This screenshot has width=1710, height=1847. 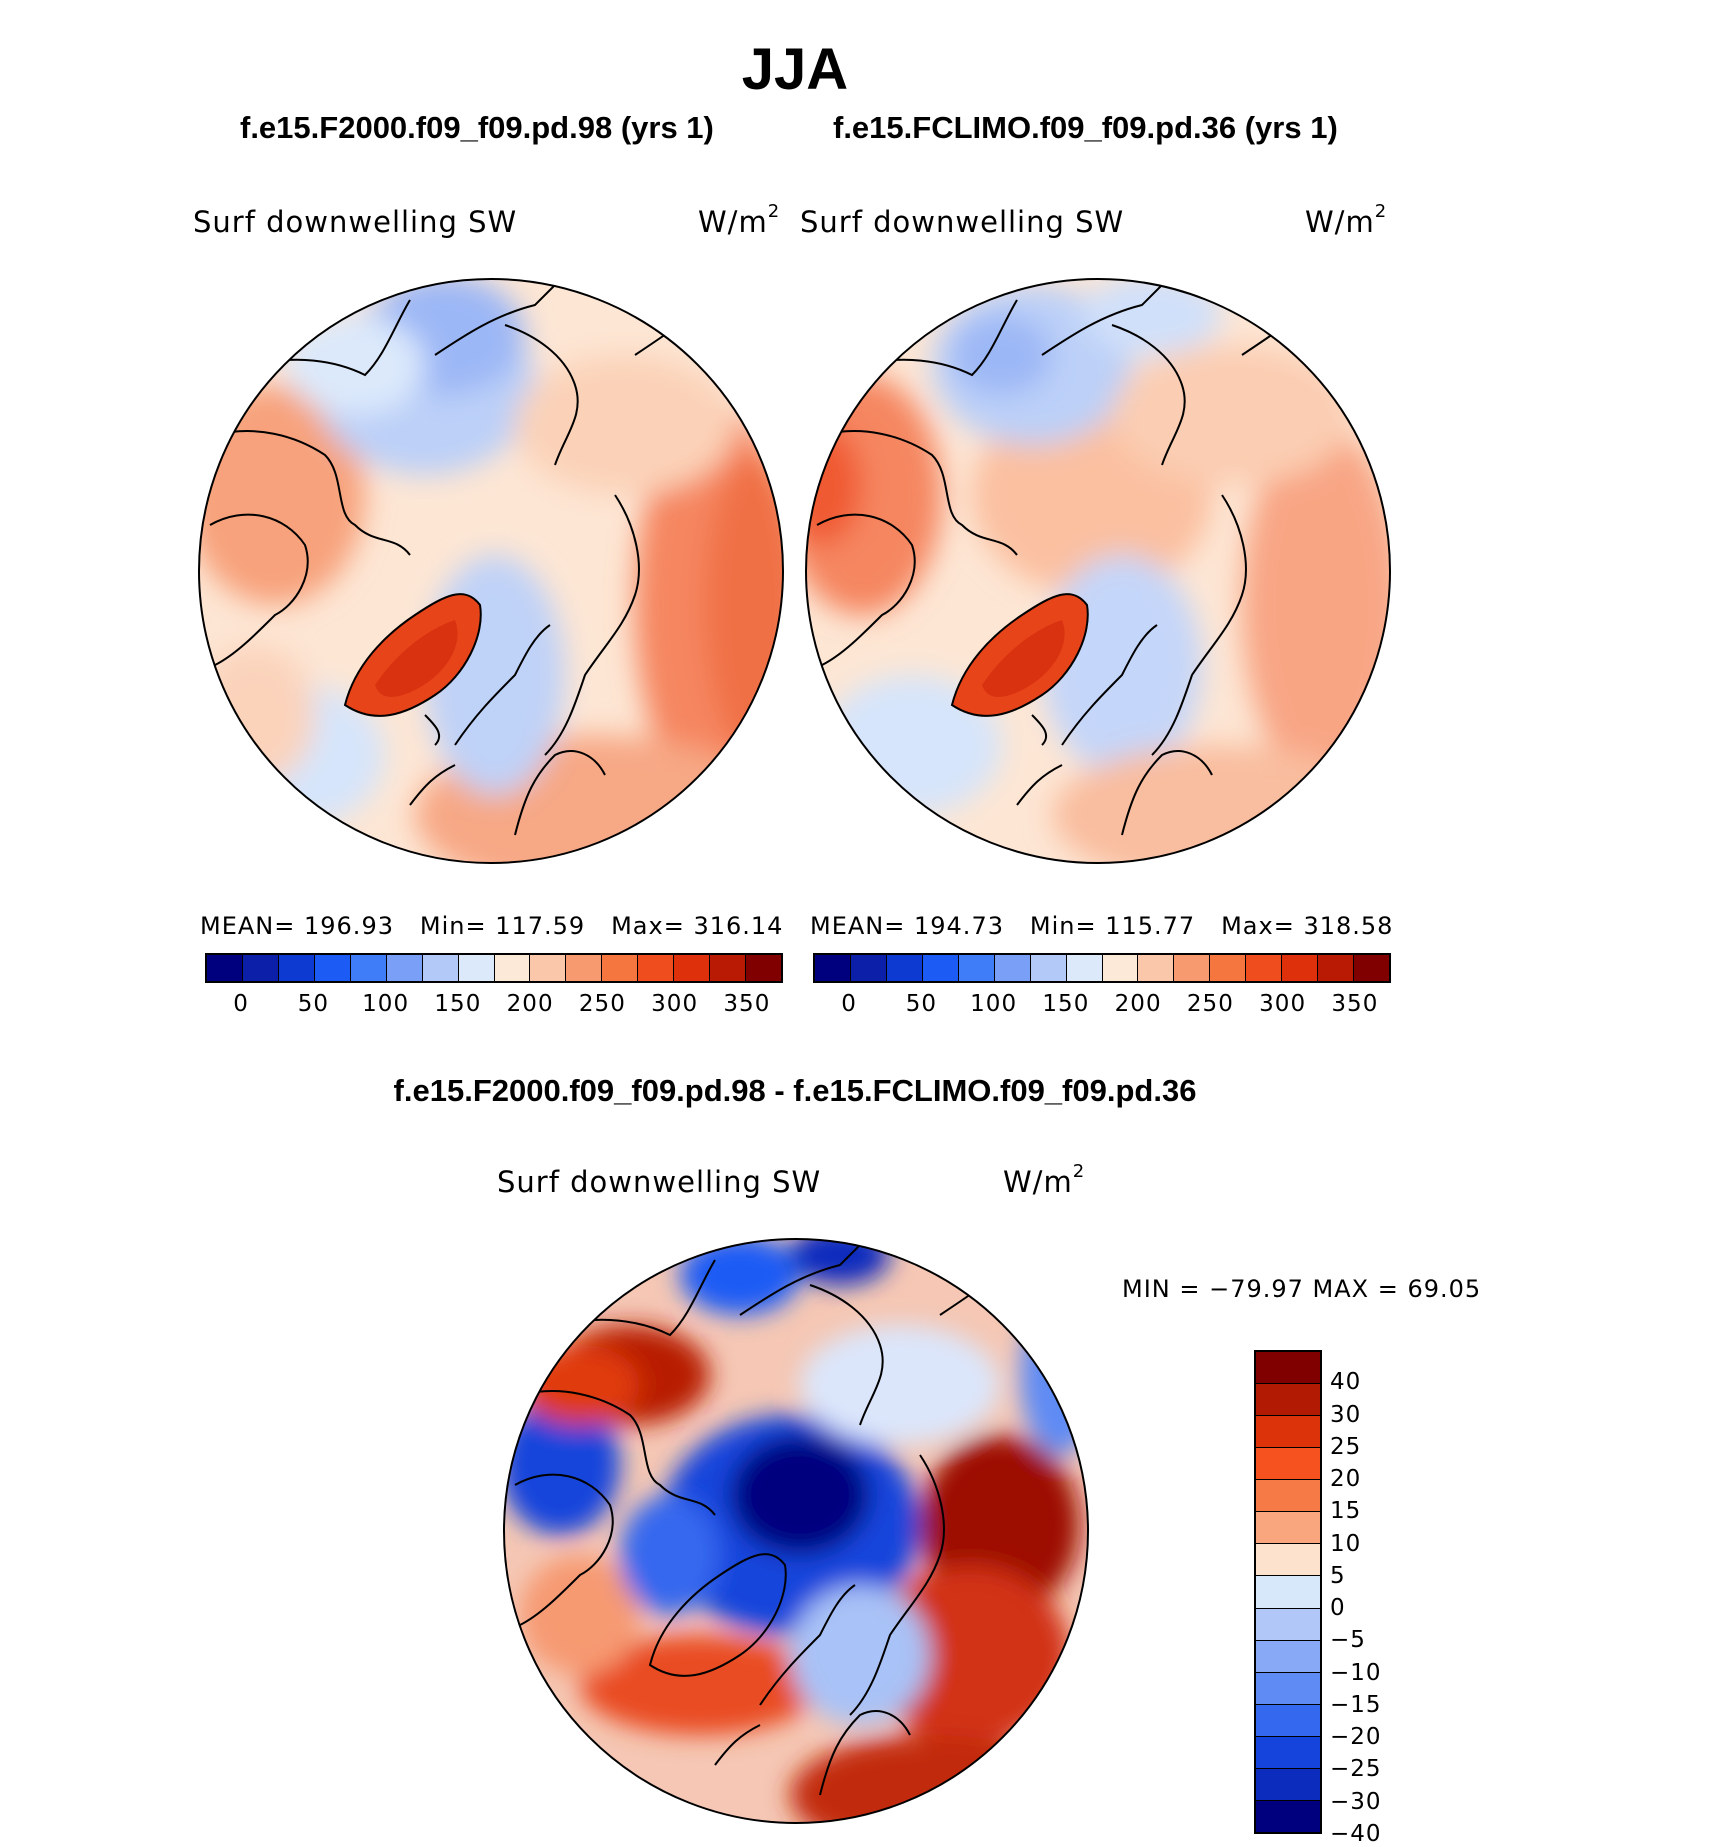 What do you see at coordinates (1356, 1801) in the screenshot?
I see `colorbar-label: −30` at bounding box center [1356, 1801].